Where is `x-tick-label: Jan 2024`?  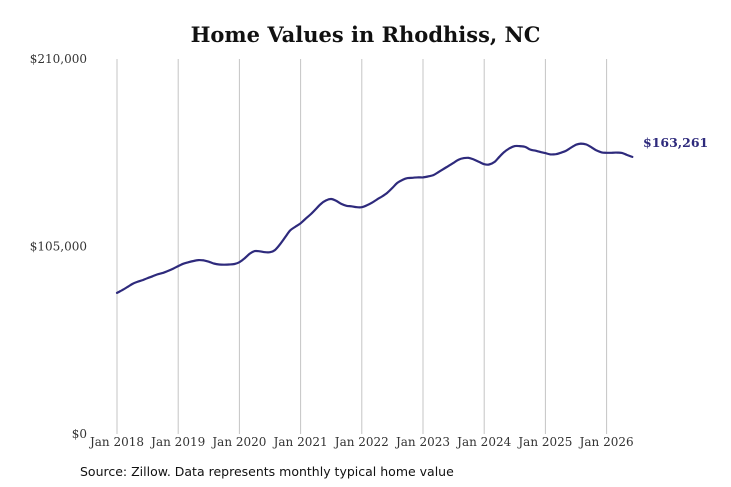 x-tick-label: Jan 2024 is located at coordinates (483, 442).